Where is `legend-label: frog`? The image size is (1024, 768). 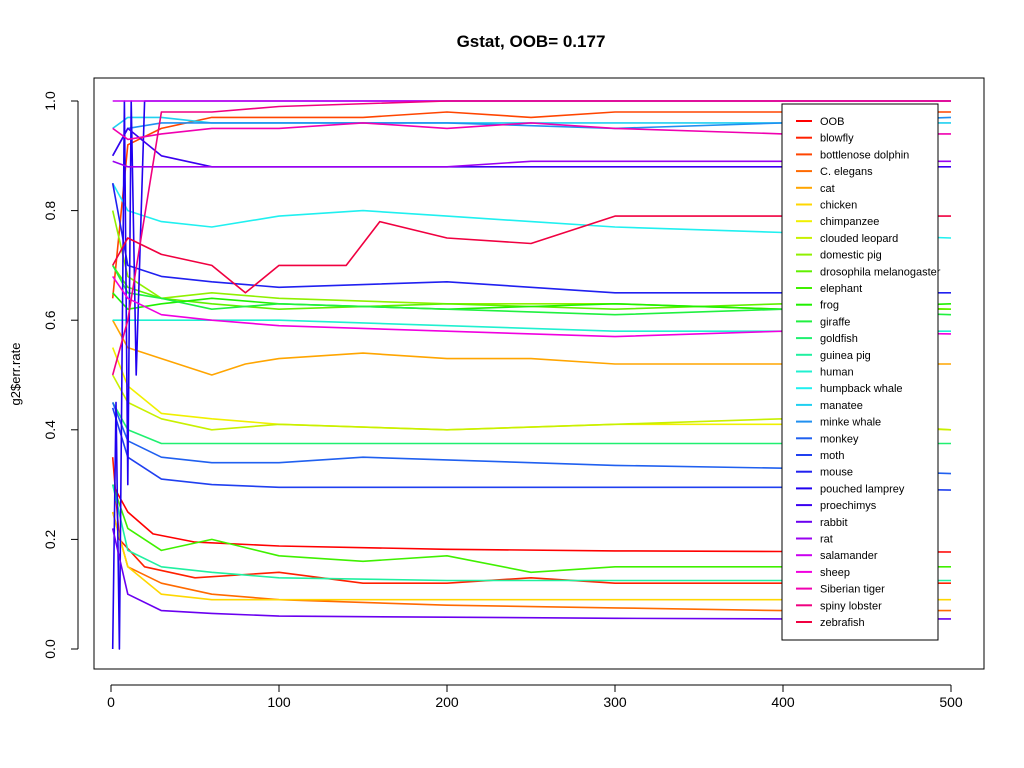
legend-label: frog is located at coordinates (829, 306).